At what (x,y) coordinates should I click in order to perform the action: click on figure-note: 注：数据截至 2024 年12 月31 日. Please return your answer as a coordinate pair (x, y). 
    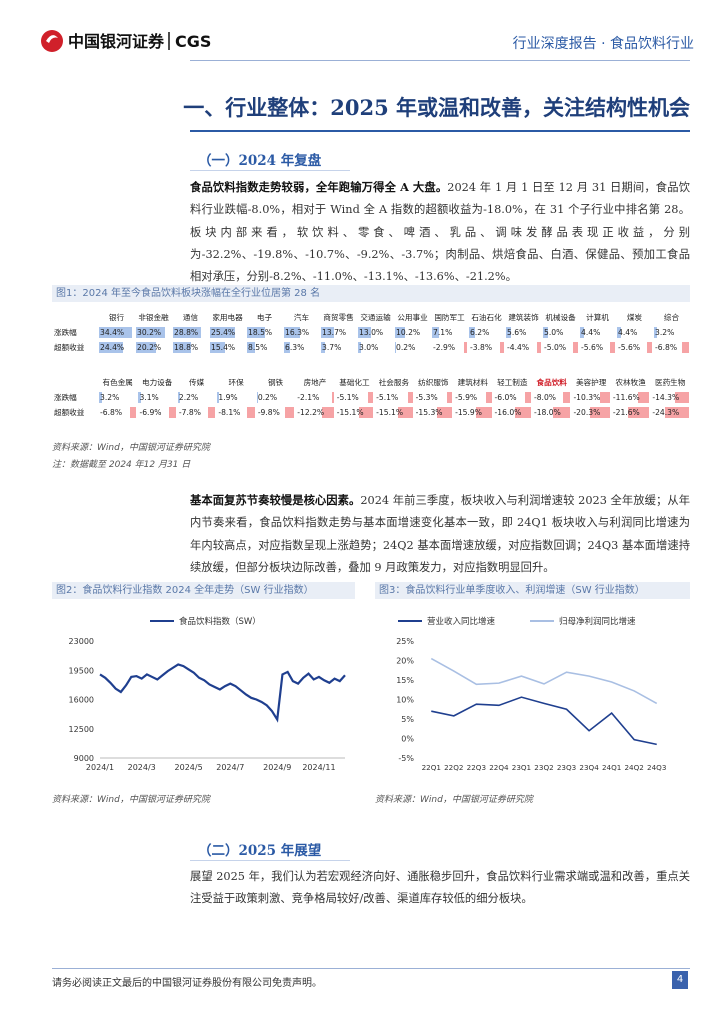
    Looking at the image, I should click on (121, 465).